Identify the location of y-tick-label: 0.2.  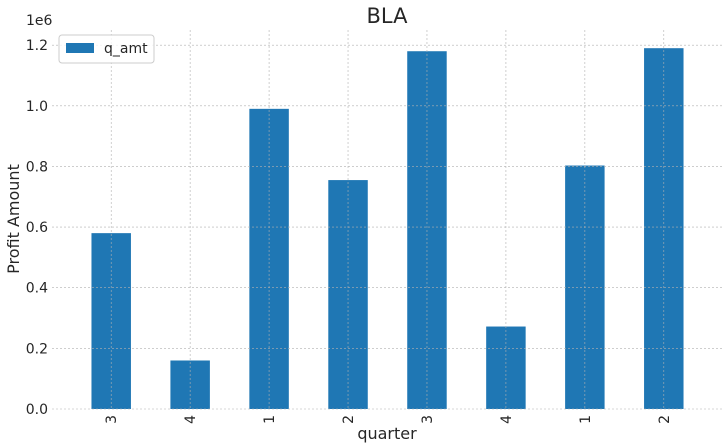
(37, 349).